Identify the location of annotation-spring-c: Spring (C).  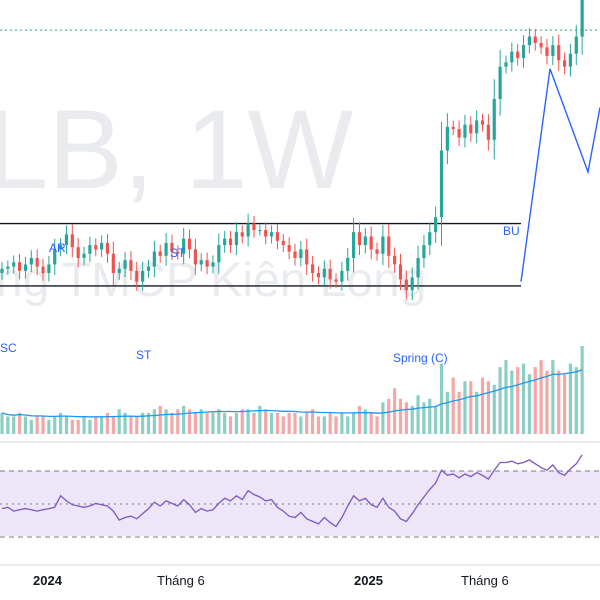
(420, 358).